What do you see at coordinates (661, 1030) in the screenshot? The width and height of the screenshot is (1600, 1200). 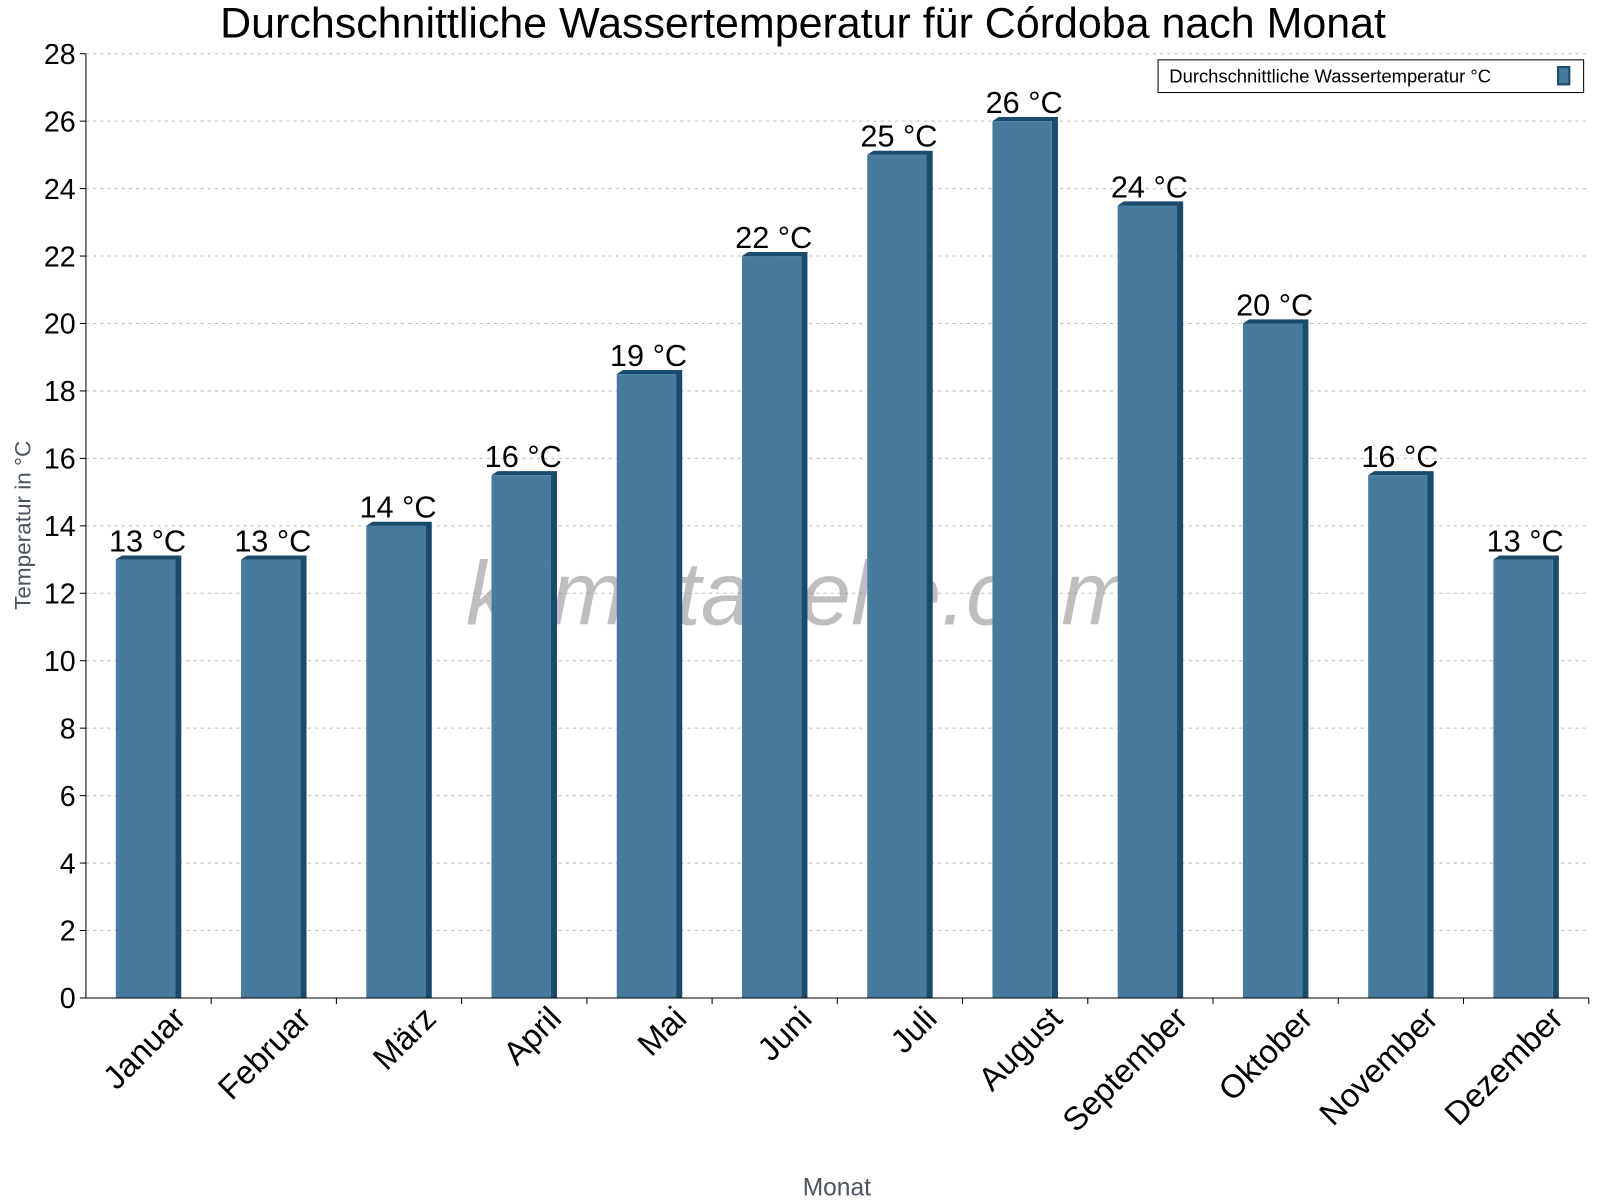 I see `x-tick-label: Mai` at bounding box center [661, 1030].